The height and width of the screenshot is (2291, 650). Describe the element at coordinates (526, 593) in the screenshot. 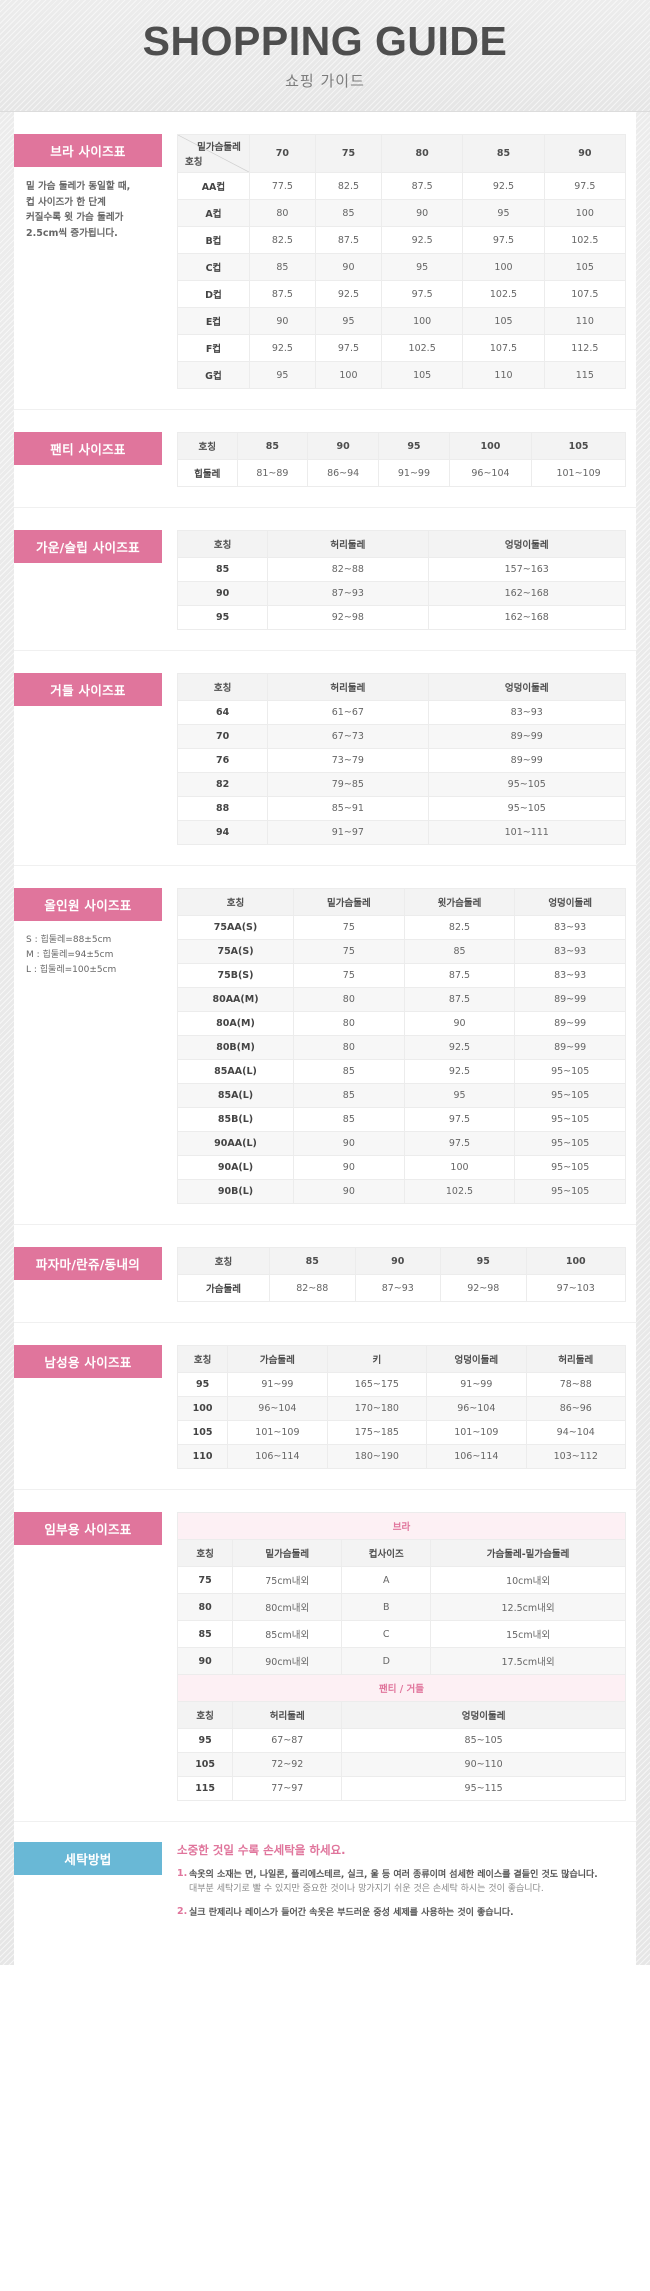

I see `table-cell: 162~168` at that location.